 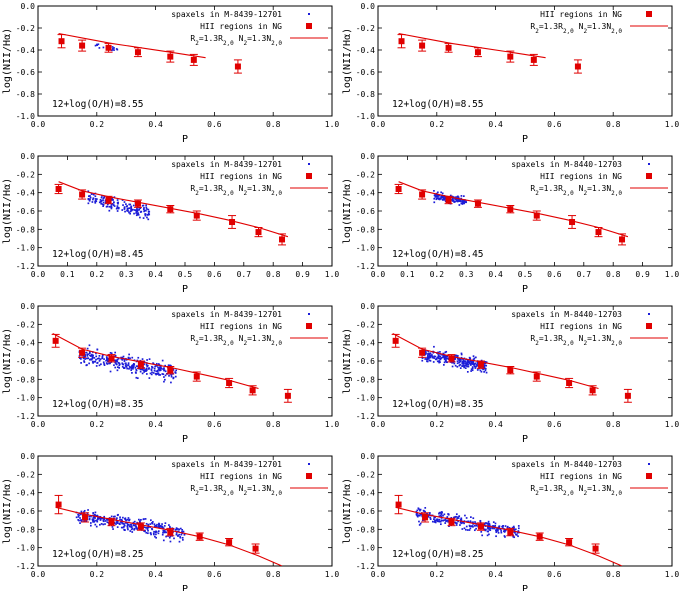 What do you see at coordinates (437, 574) in the screenshot?
I see `x-tick-label: 0.2` at bounding box center [437, 574].